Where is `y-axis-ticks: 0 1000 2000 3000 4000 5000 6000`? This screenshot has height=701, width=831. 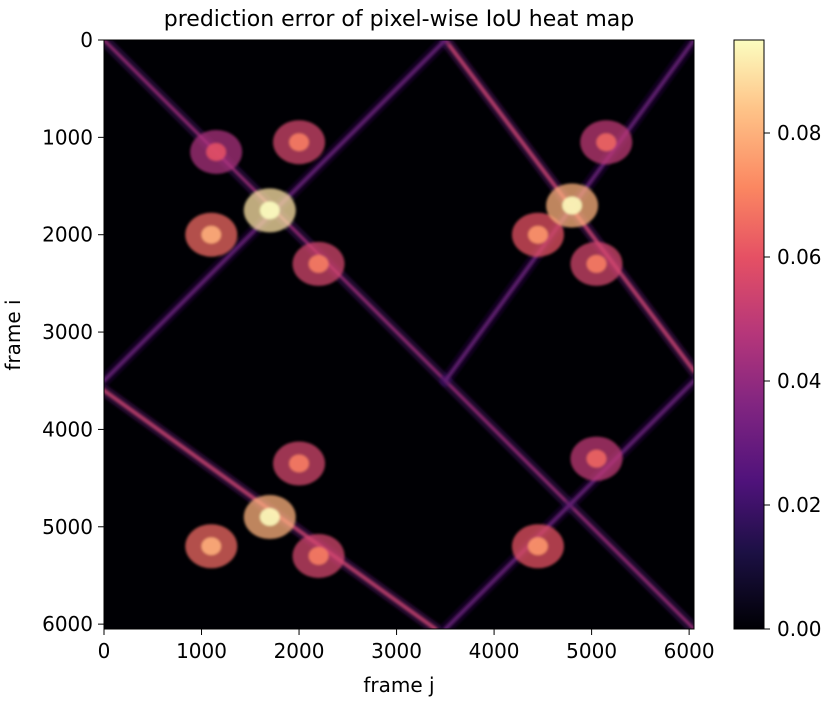 y-axis-ticks: 0 1000 2000 3000 4000 5000 6000 is located at coordinates (73, 332).